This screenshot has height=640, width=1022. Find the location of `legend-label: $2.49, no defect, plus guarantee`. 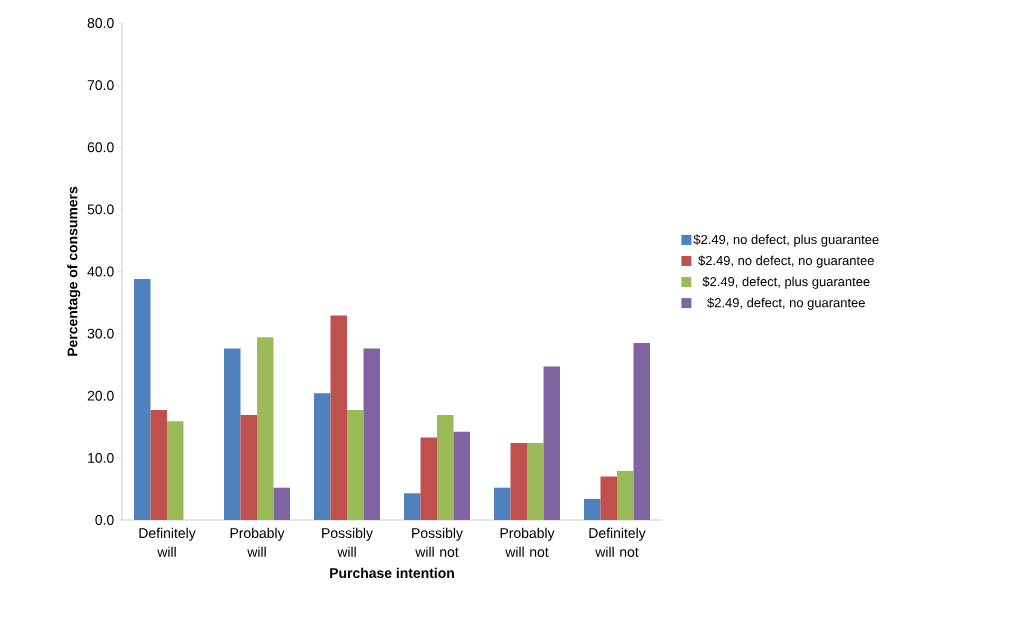

legend-label: $2.49, no defect, plus guarantee is located at coordinates (786, 240).